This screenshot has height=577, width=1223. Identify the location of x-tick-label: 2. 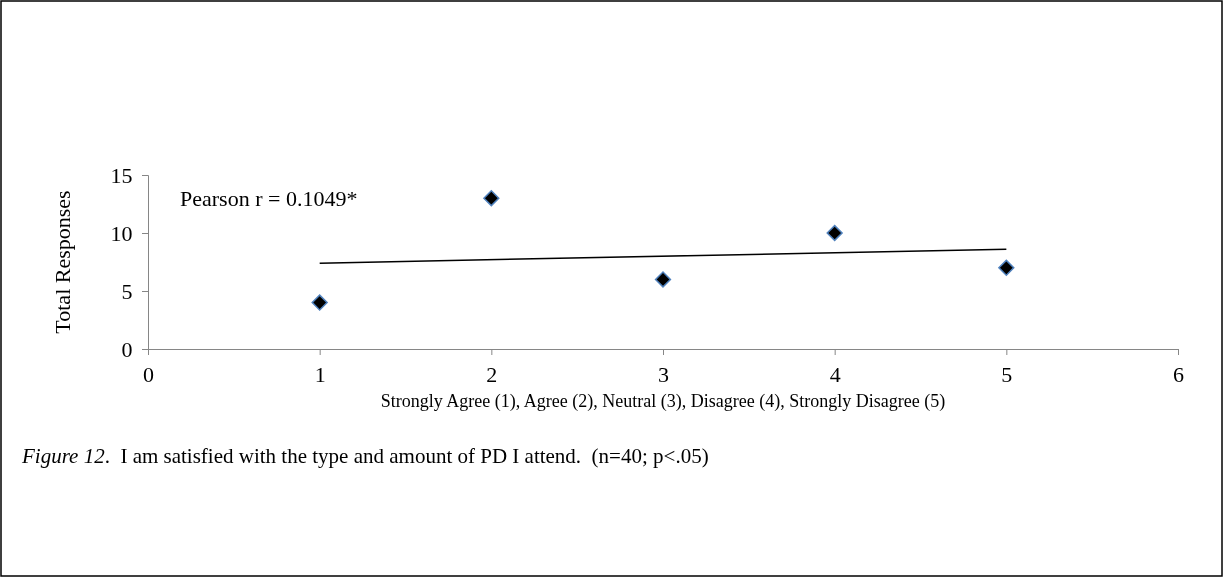
(492, 375).